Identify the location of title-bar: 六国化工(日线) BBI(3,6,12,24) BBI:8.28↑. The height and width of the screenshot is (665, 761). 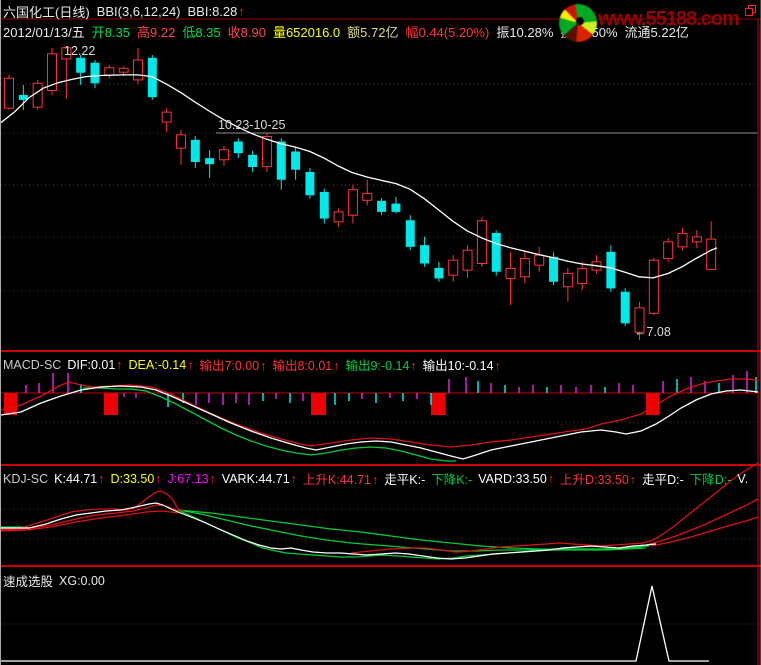
(127, 11).